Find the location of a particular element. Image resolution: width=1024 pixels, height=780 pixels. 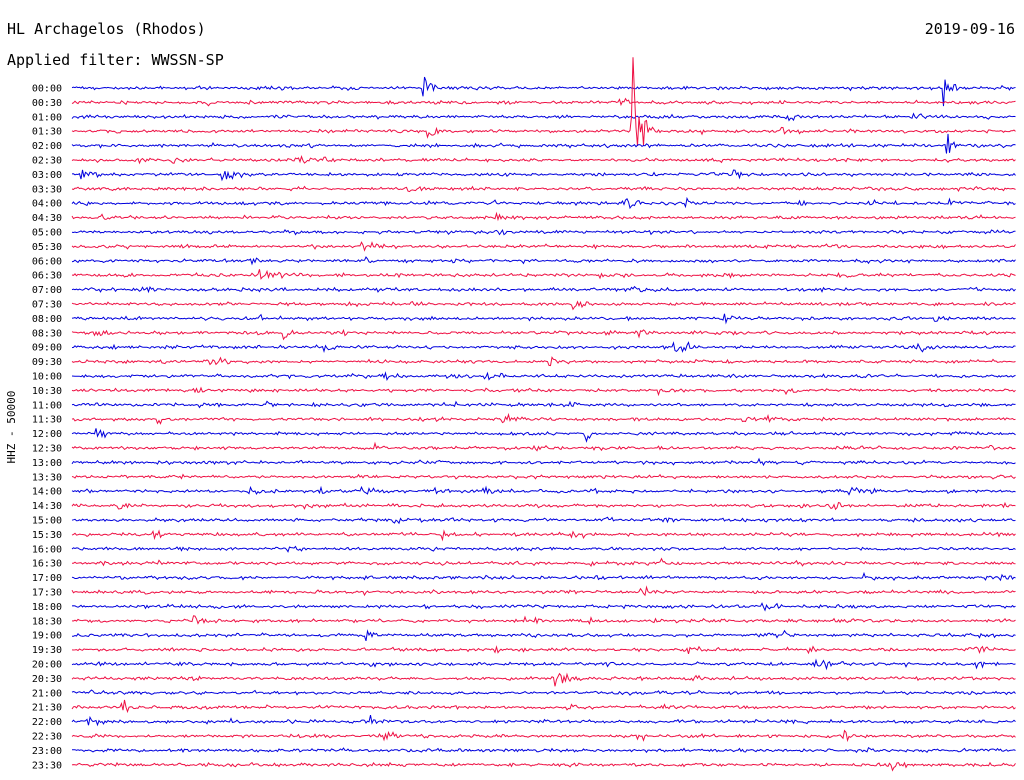

time-label: 07:30 is located at coordinates (47, 305).